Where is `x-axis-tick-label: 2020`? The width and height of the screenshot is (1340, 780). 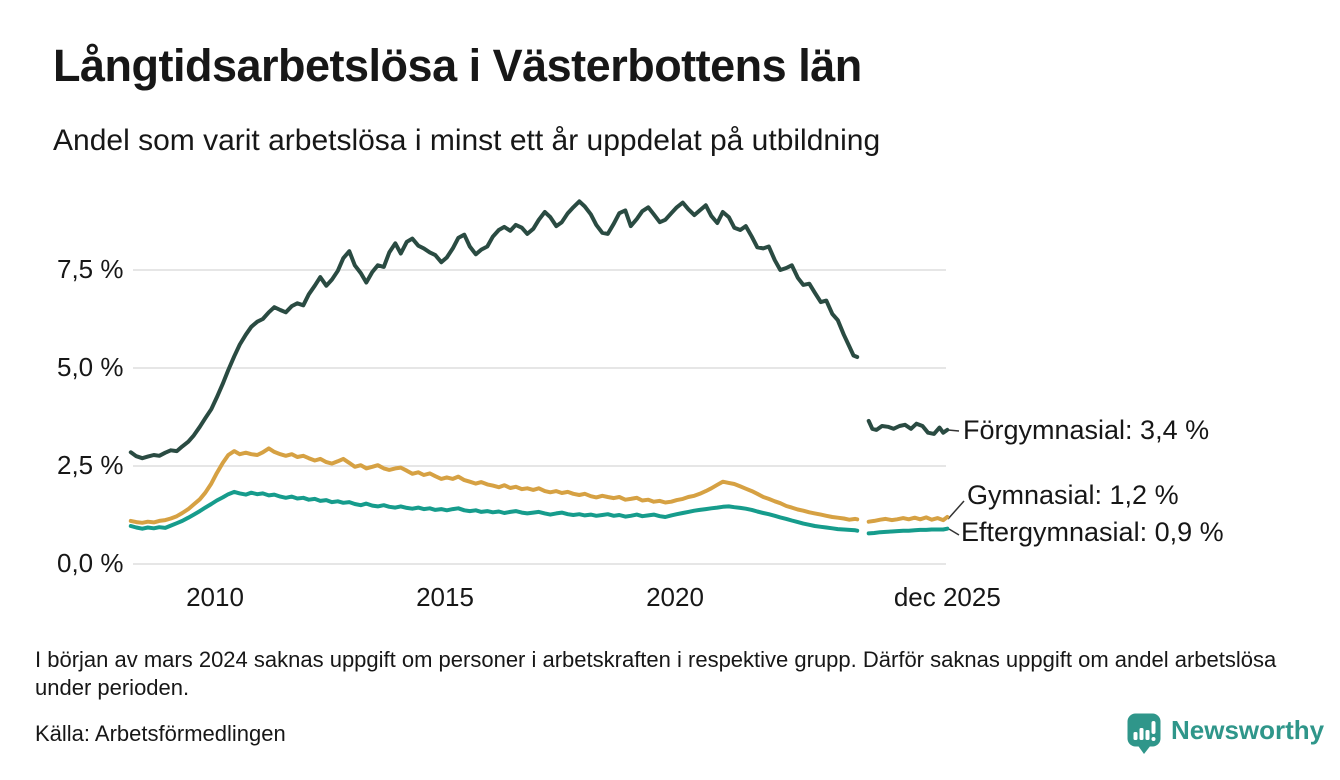
x-axis-tick-label: 2020 is located at coordinates (675, 597).